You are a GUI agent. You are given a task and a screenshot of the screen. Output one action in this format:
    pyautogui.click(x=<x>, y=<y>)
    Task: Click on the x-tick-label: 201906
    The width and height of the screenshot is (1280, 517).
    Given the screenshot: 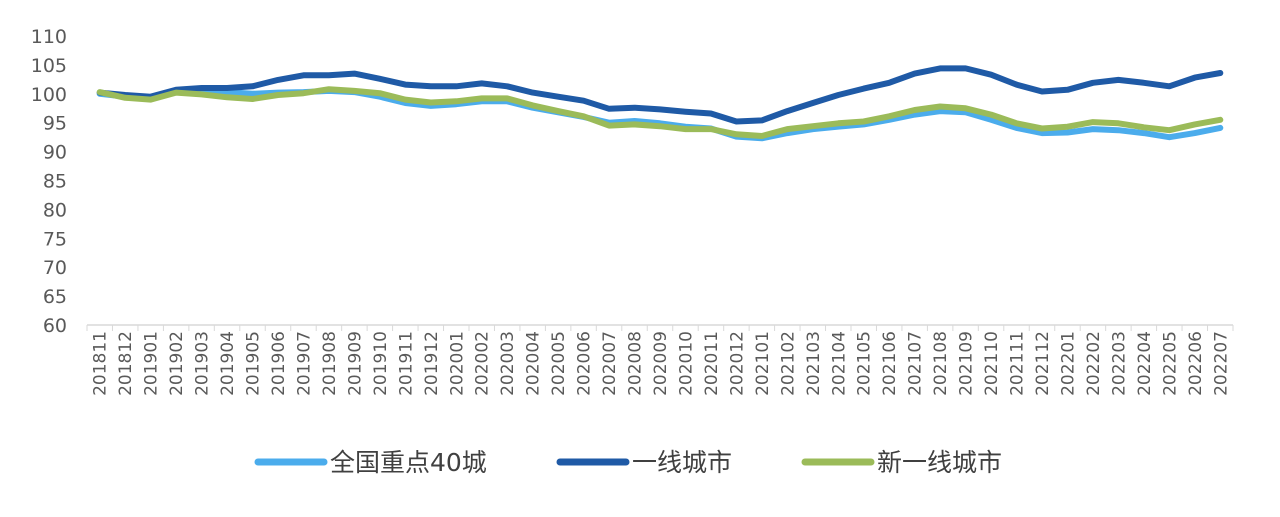 What is the action you would take?
    pyautogui.click(x=279, y=363)
    